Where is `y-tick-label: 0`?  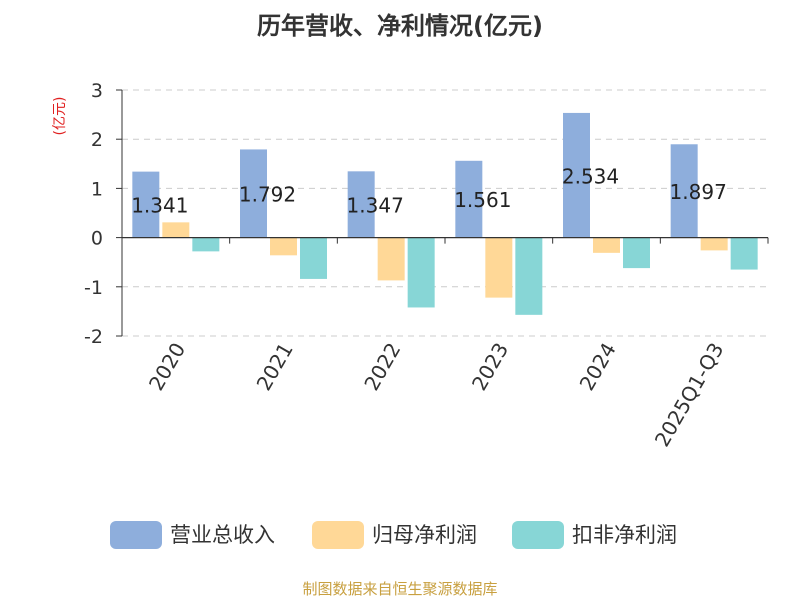
y-tick-label: 0 is located at coordinates (97, 239).